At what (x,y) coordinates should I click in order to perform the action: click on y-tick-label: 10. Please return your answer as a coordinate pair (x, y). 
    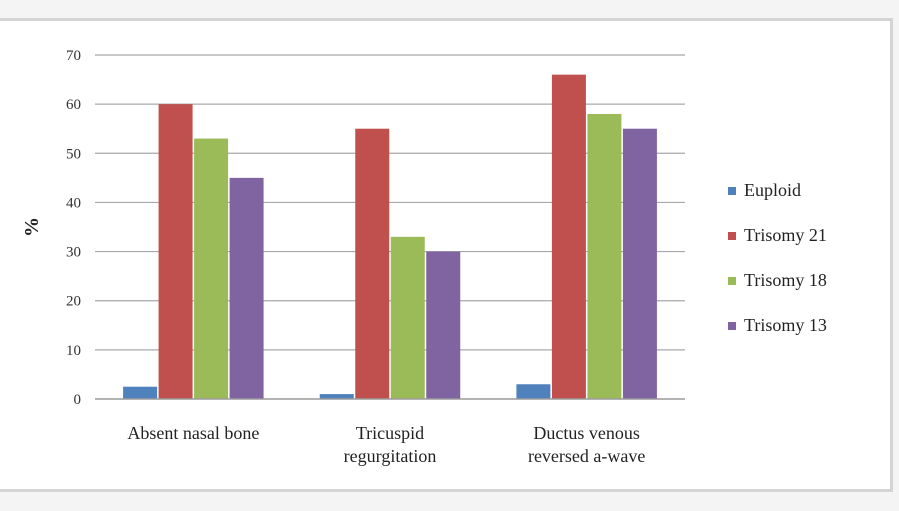
    Looking at the image, I should click on (73, 351).